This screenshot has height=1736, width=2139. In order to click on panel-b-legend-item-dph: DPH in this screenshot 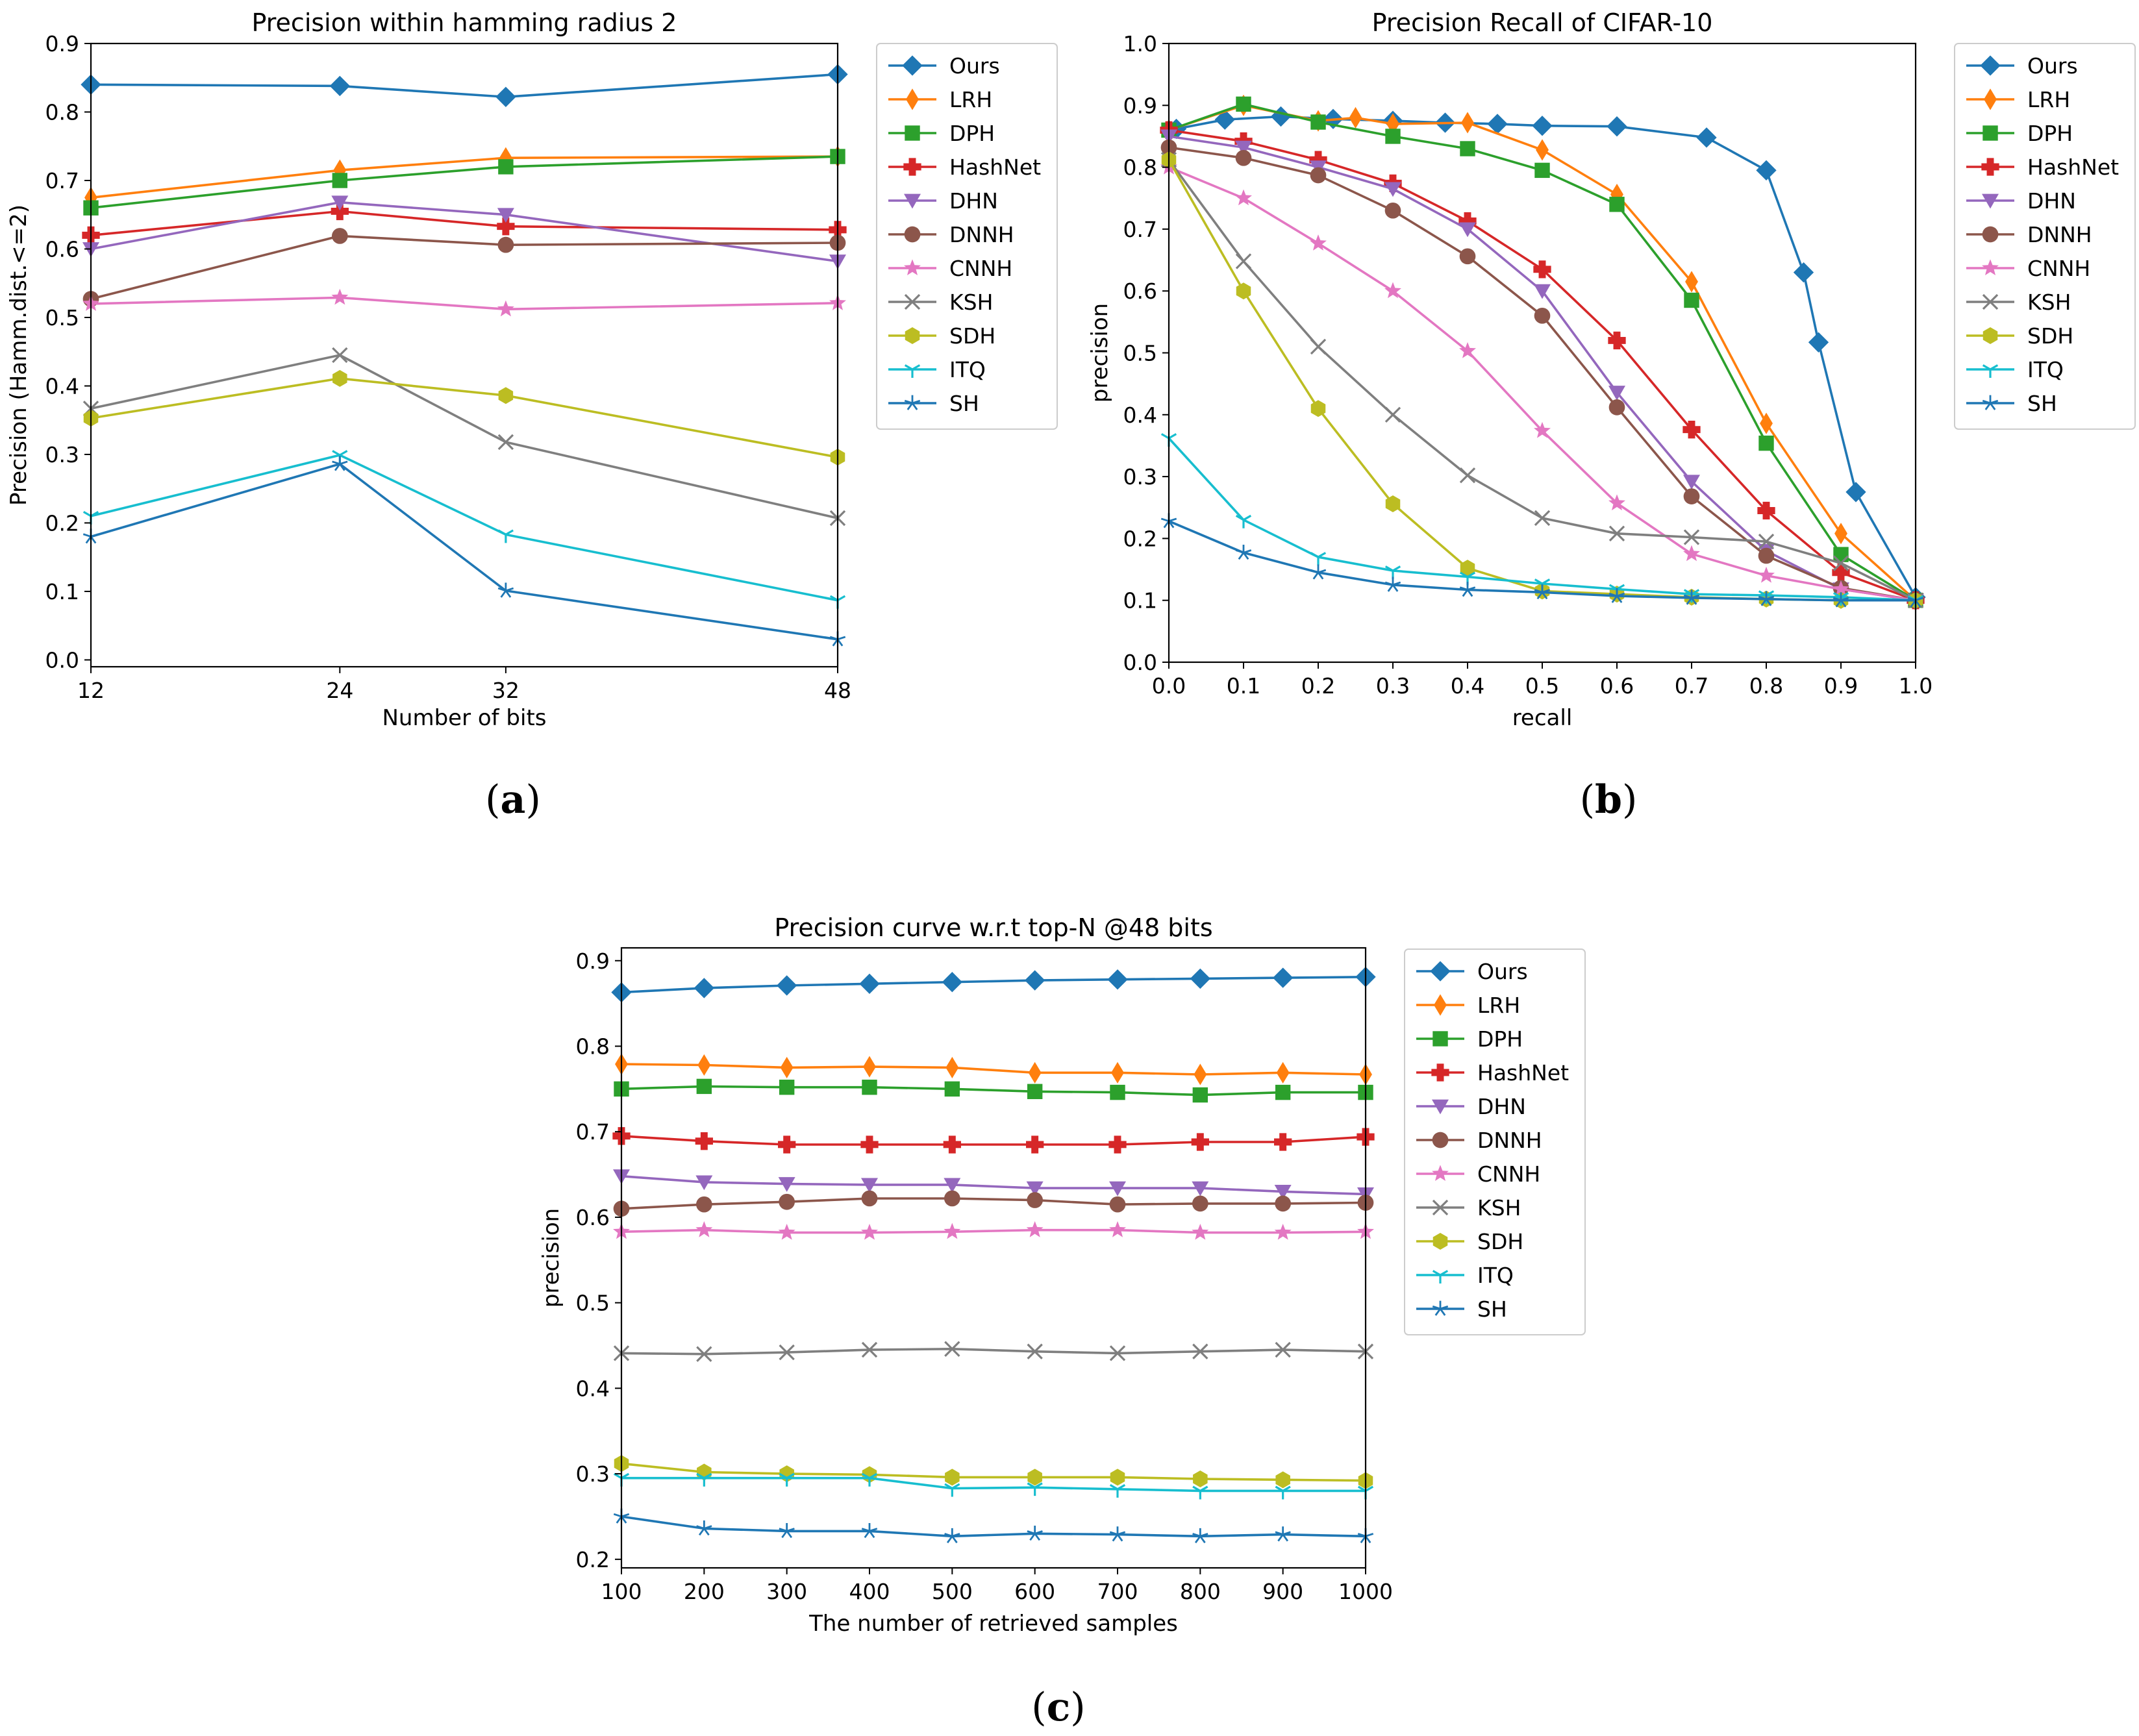, I will do `click(2019, 133)`.